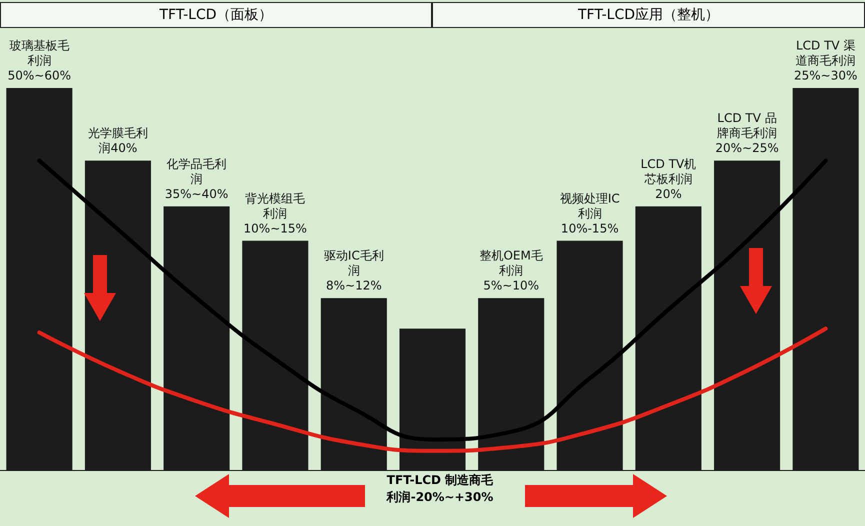  Describe the element at coordinates (354, 270) in the screenshot. I see `x-tick-label: 驱动IC毛利润8%~12%` at that location.